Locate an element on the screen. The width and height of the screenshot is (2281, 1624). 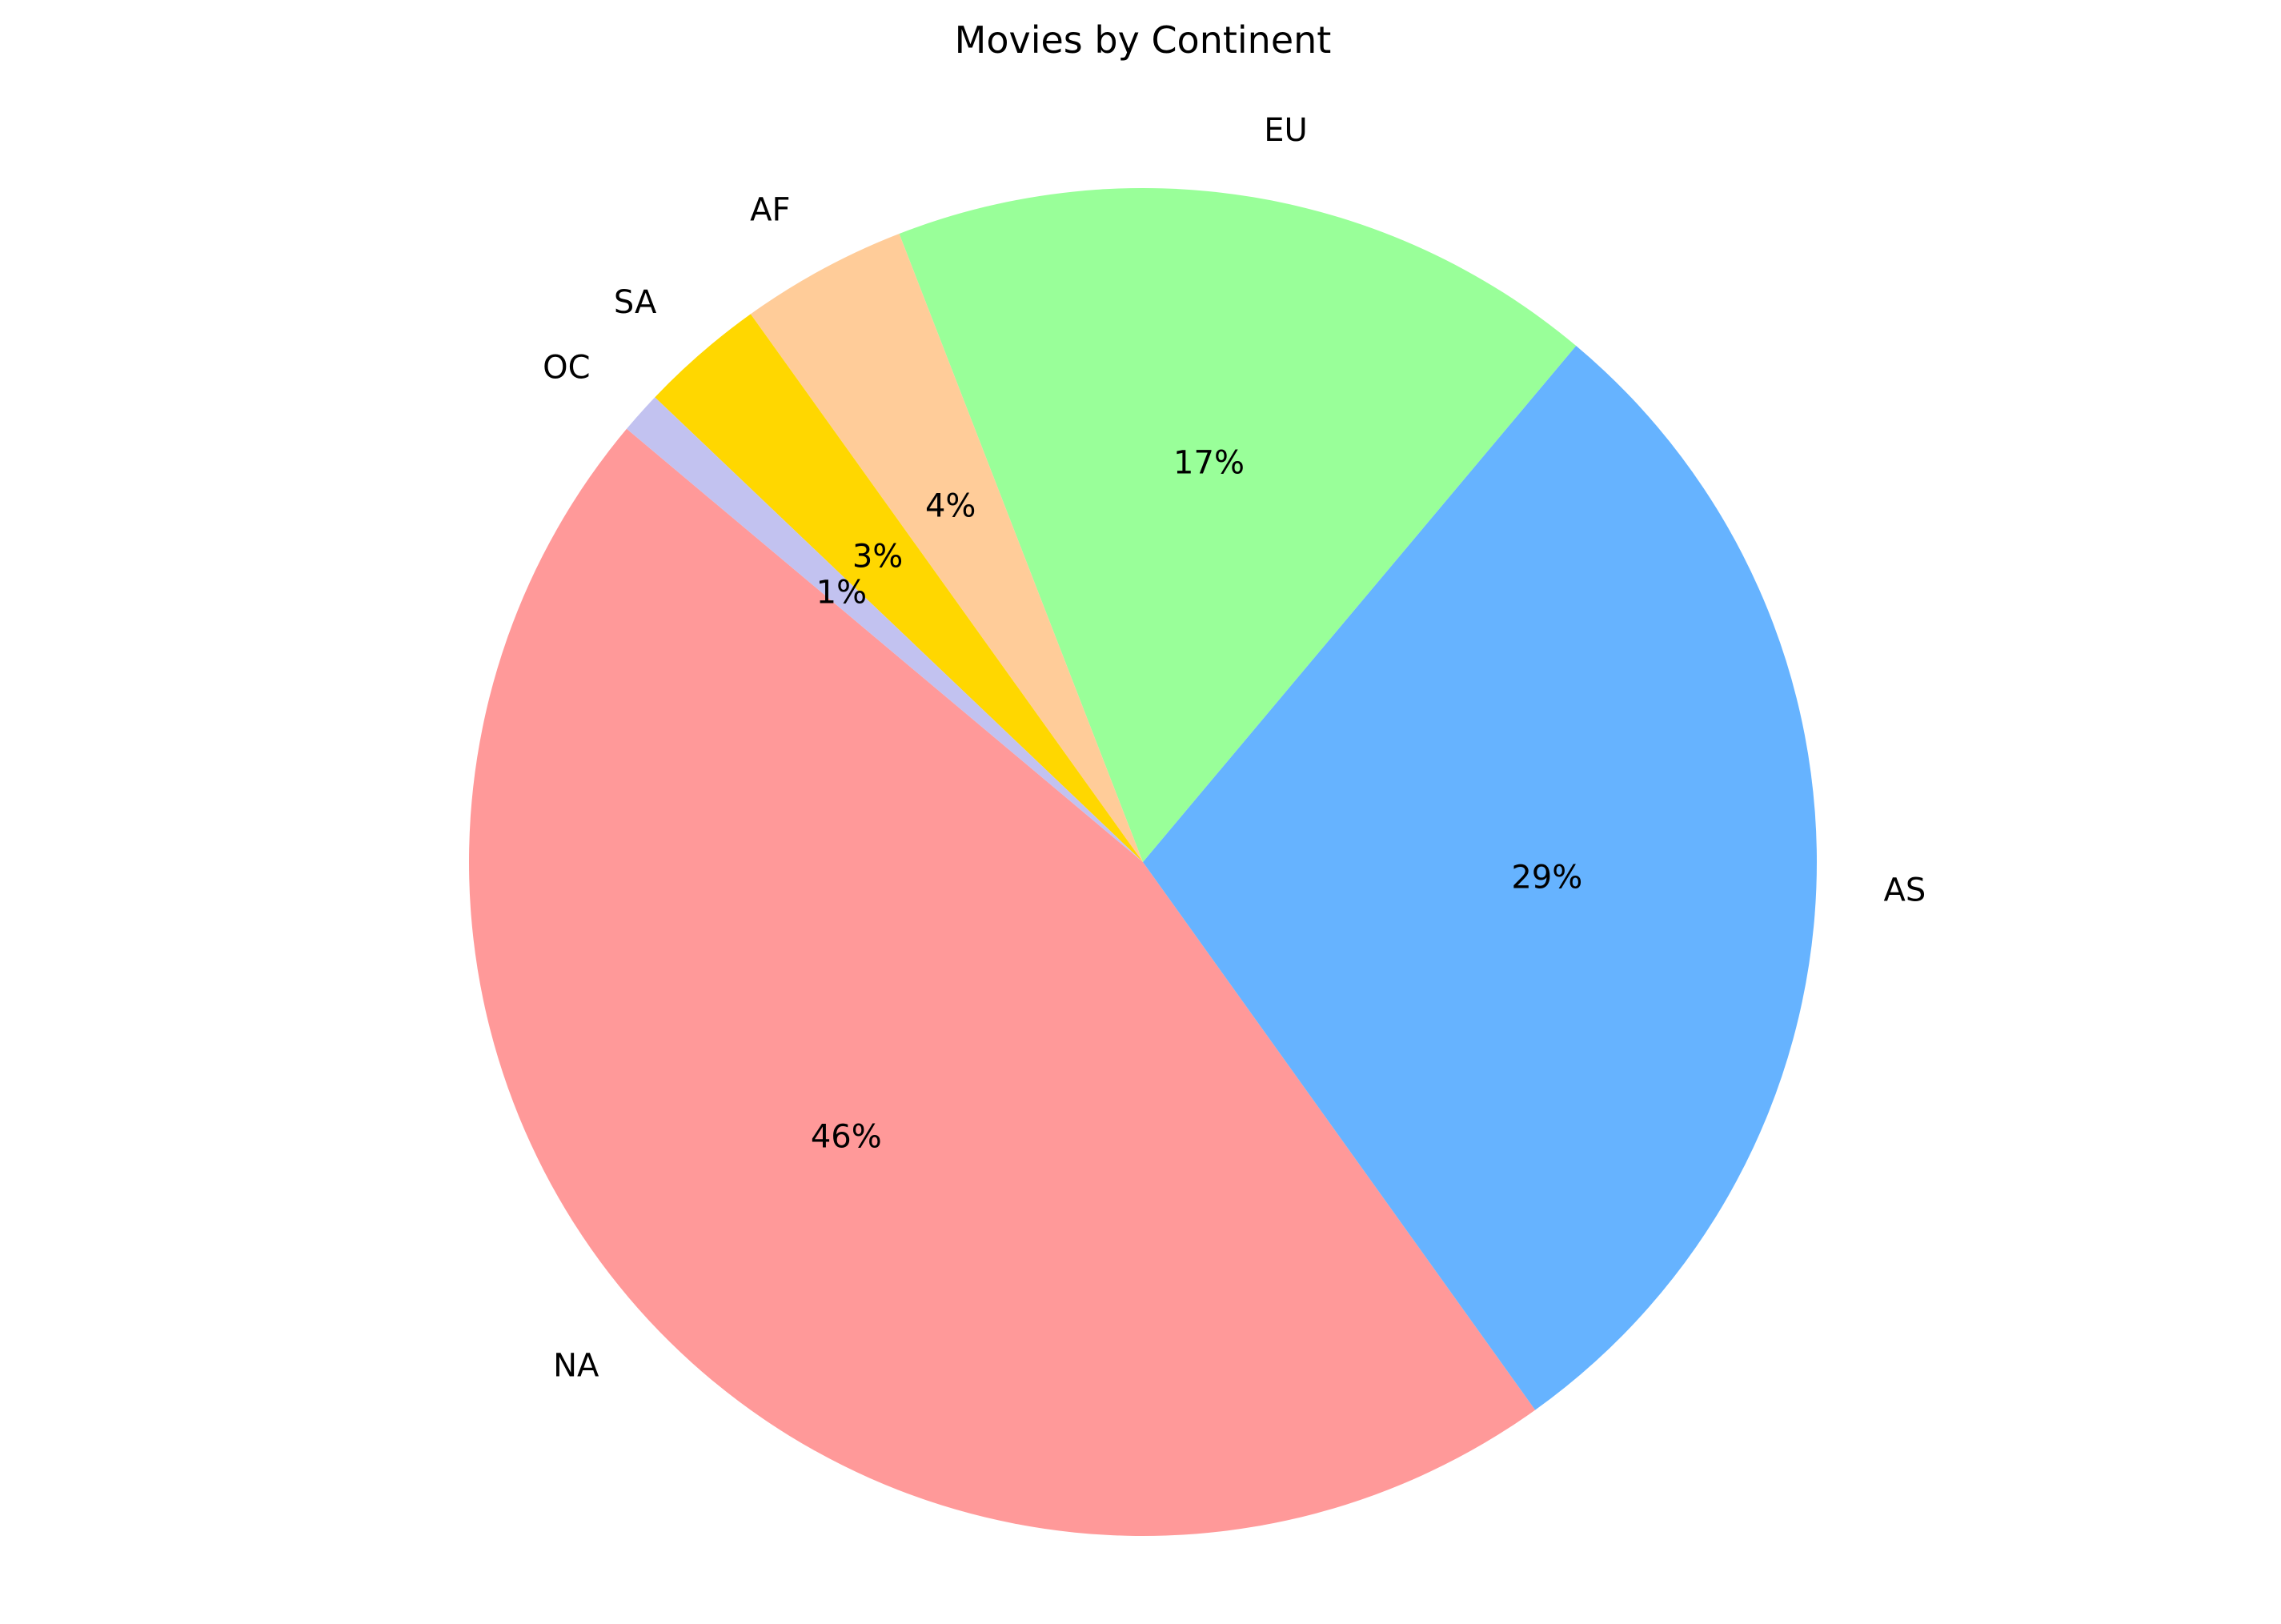
pie-slice-sa is located at coordinates (899, 588).